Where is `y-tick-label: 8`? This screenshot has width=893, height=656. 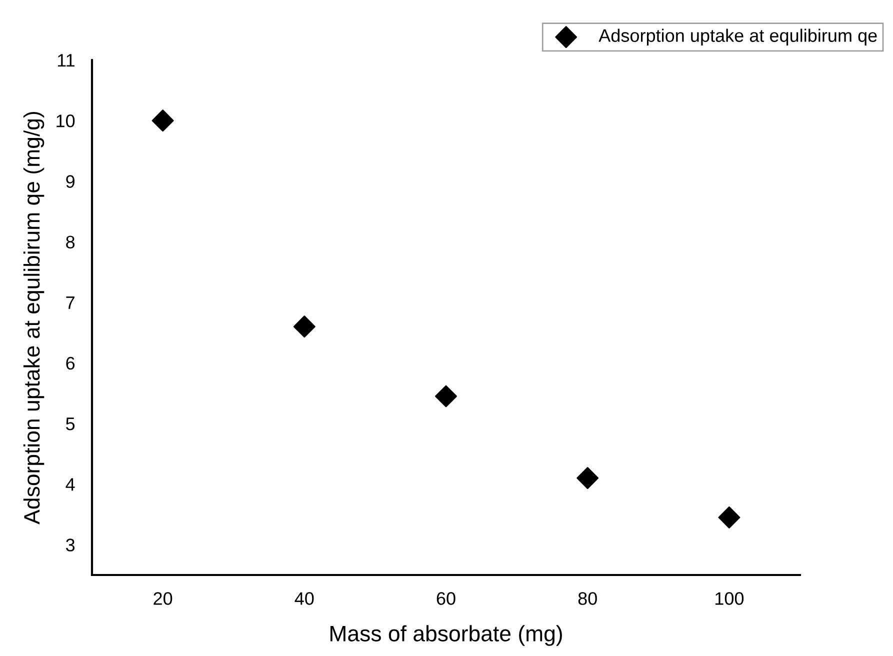
y-tick-label: 8 is located at coordinates (70, 242).